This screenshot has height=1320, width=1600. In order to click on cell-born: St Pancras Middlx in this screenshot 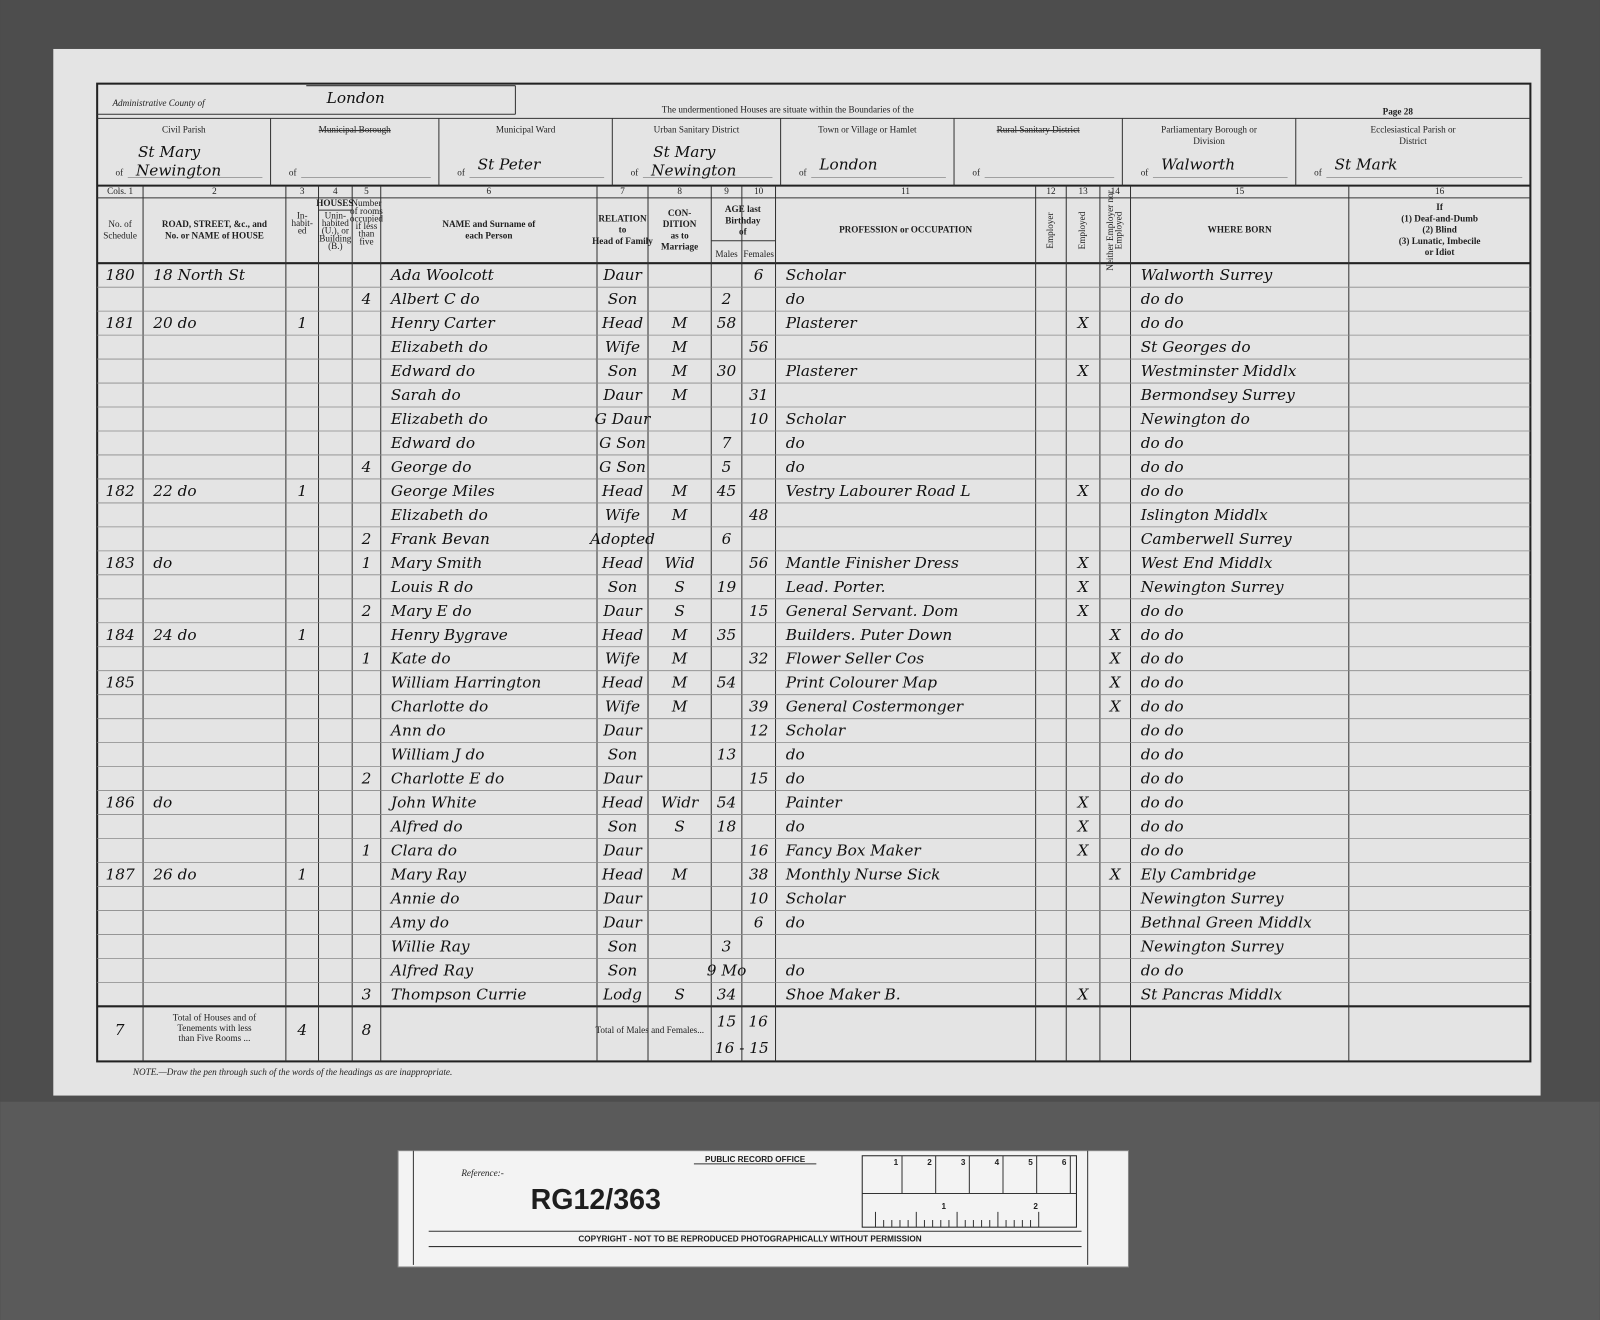, I will do `click(1212, 994)`.